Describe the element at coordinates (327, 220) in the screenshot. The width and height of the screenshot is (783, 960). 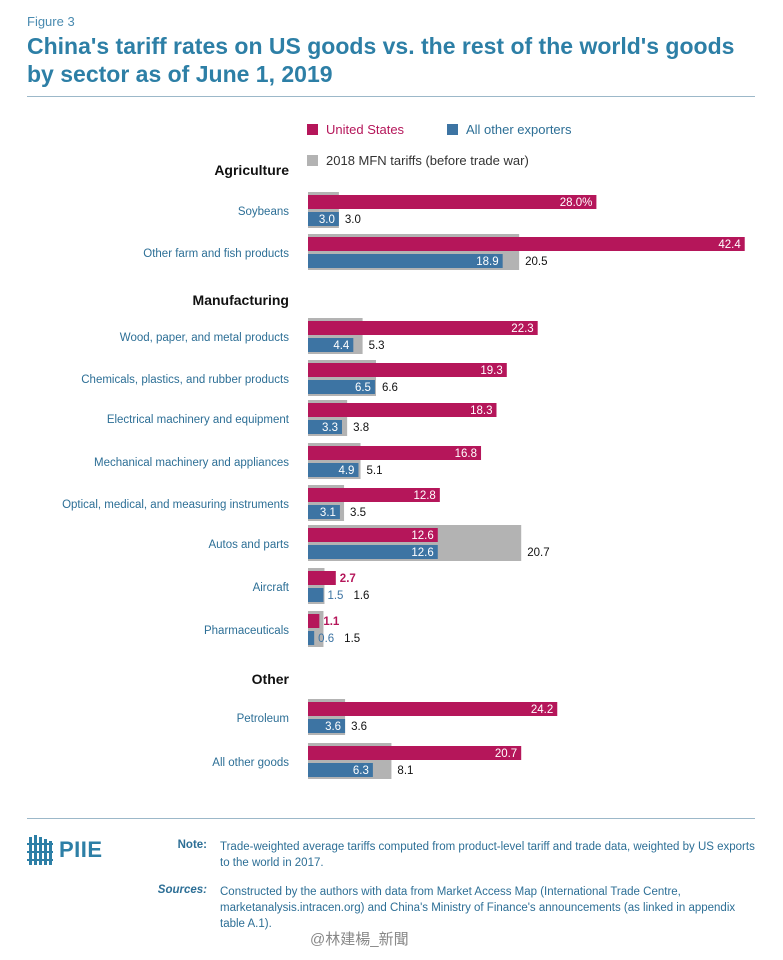
I see `data-label-others: 3.0` at that location.